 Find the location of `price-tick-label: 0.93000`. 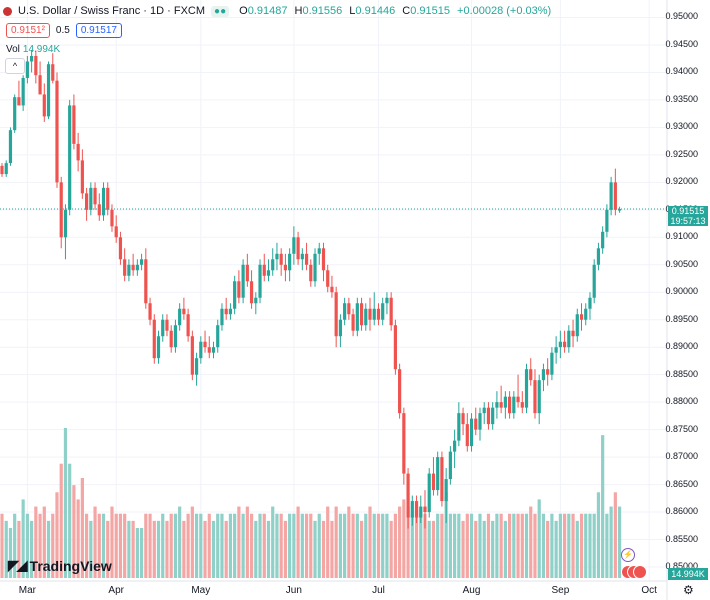

price-tick-label: 0.93000 is located at coordinates (681, 126).